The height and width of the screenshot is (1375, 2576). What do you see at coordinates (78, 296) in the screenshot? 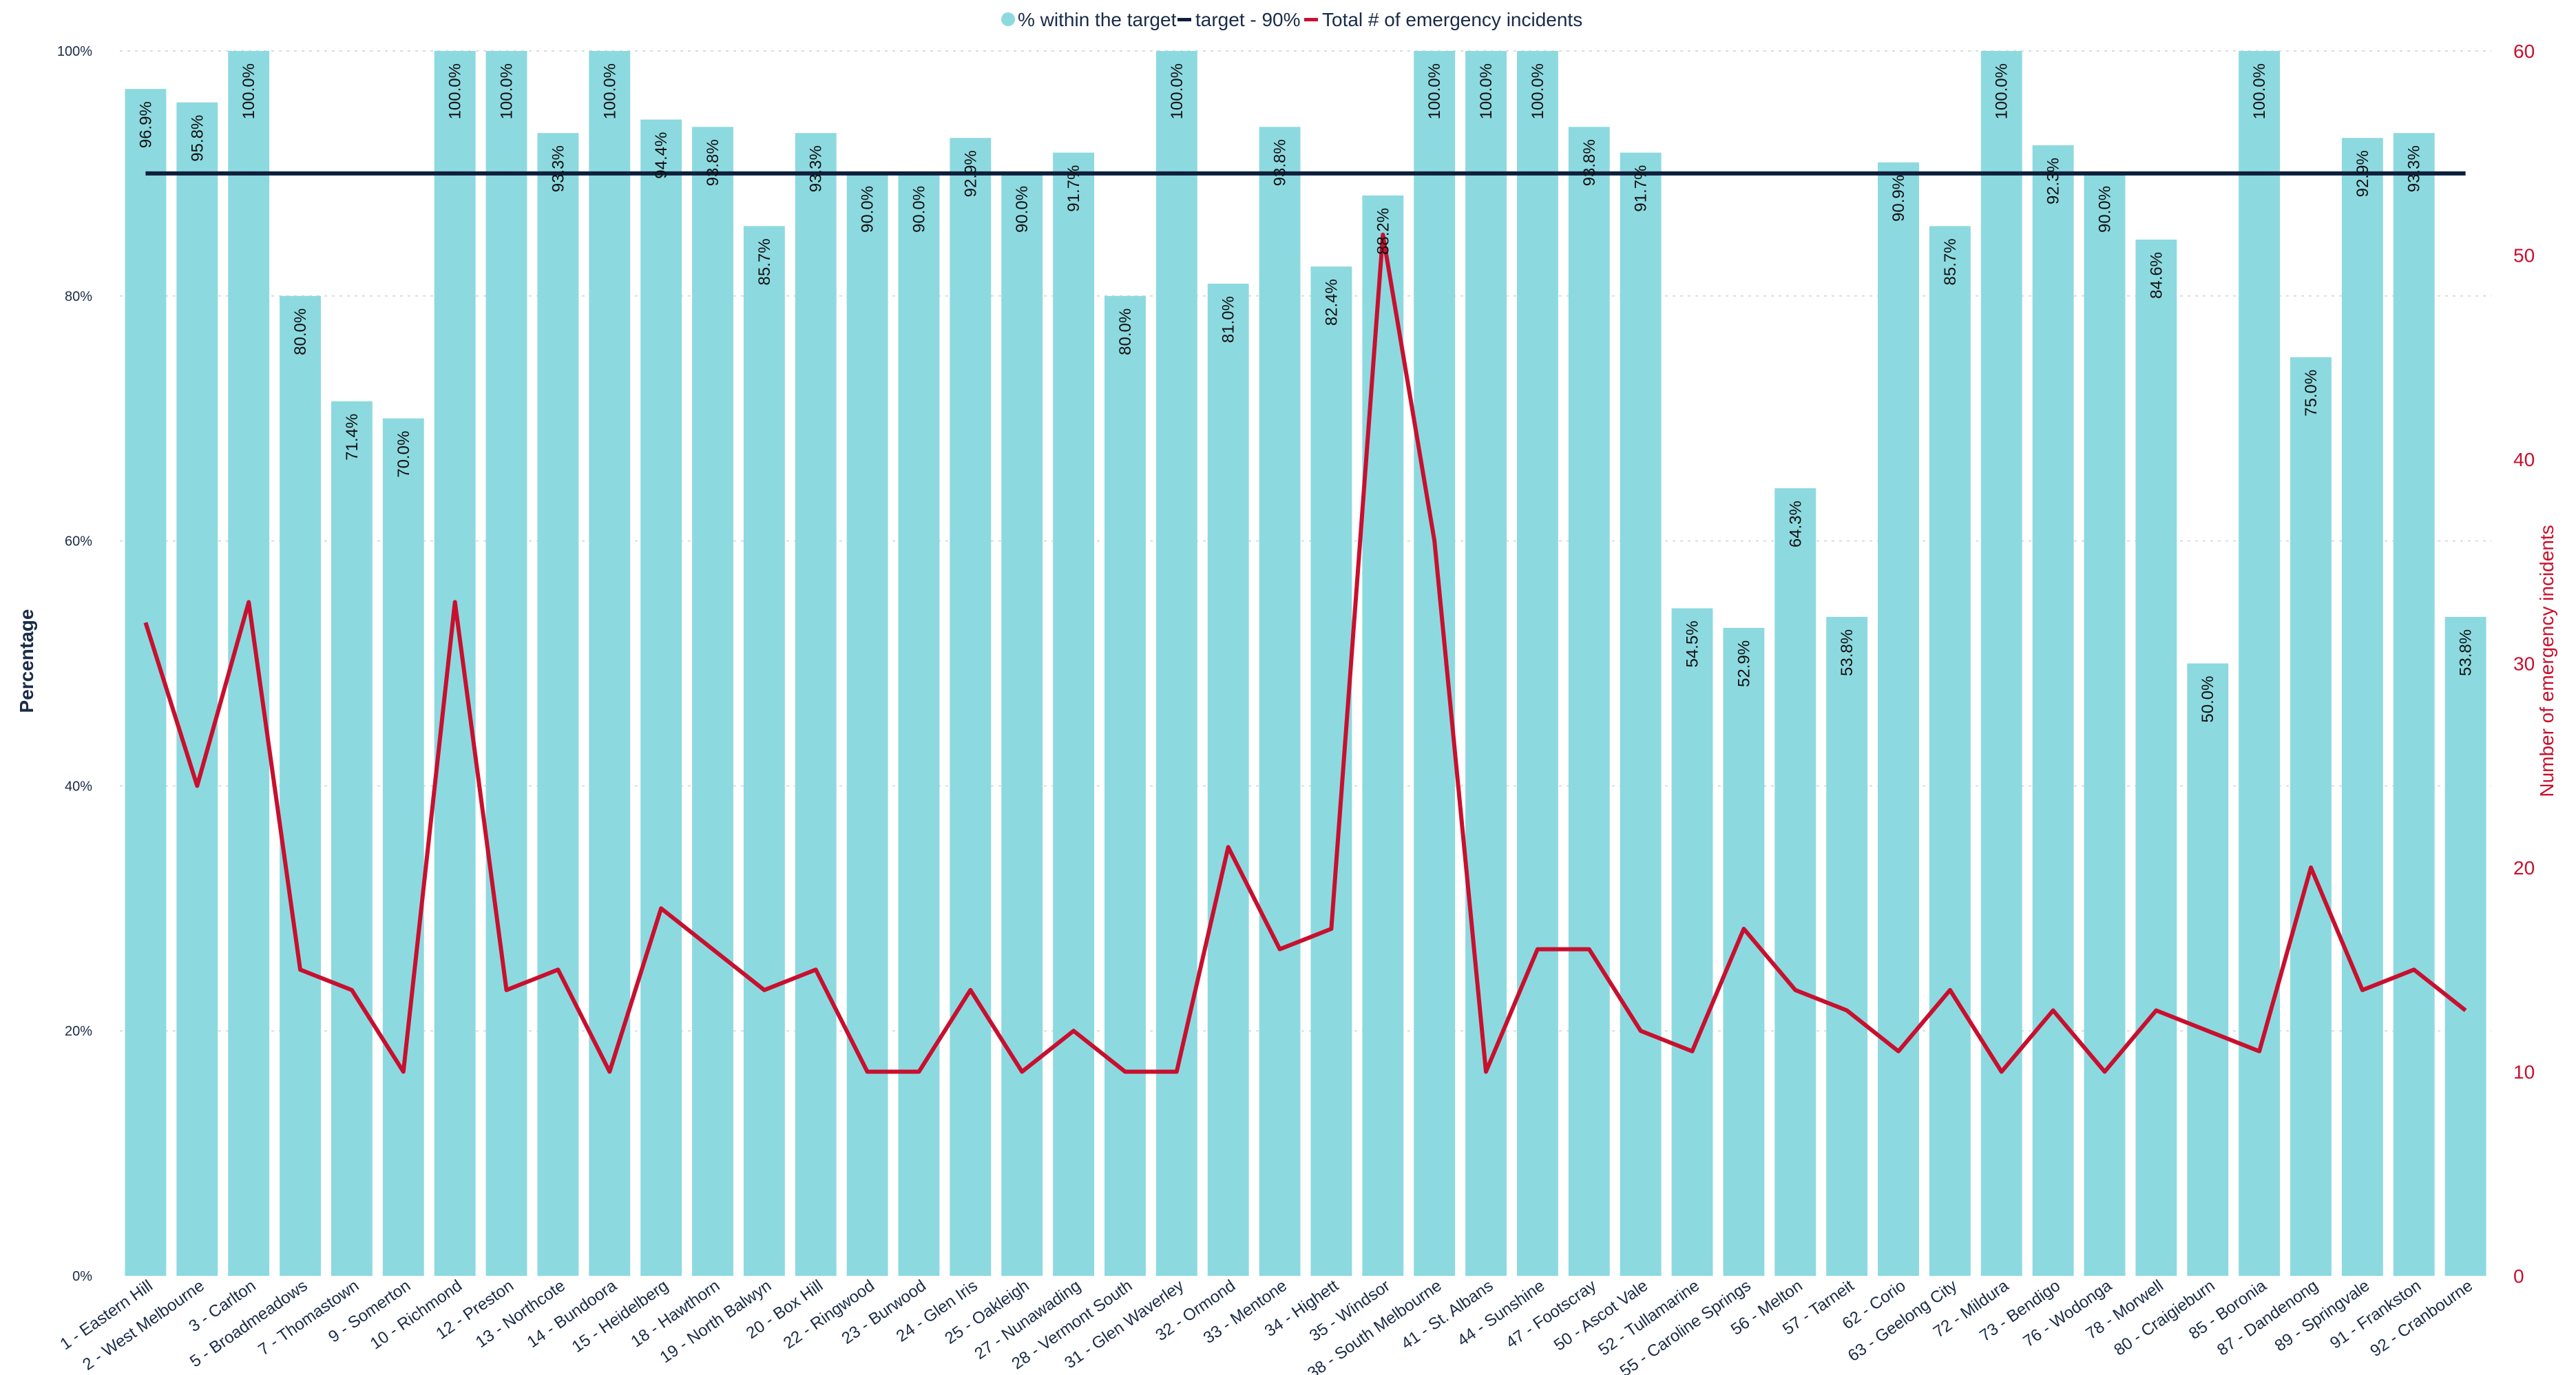
I see `y-tick-label-left: 80%` at bounding box center [78, 296].